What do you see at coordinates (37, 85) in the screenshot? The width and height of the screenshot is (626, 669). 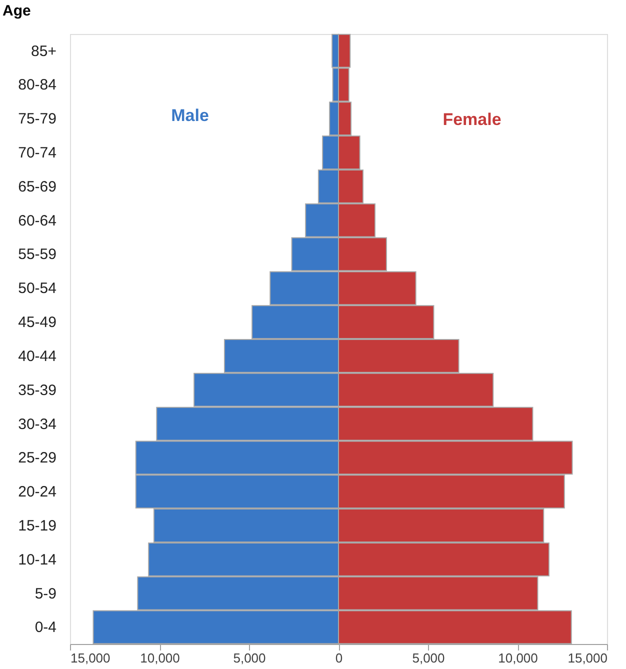 I see `y-tick-label: 80-84` at bounding box center [37, 85].